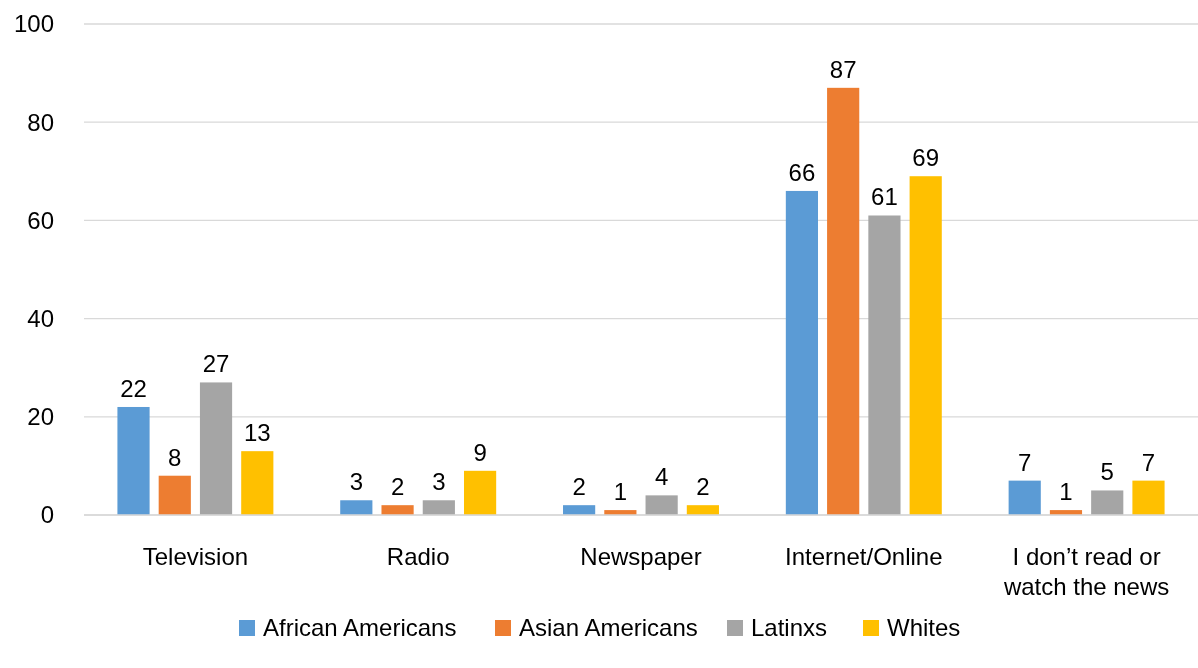 This screenshot has width=1198, height=668. Describe the element at coordinates (884, 197) in the screenshot. I see `data-label: 61` at that location.